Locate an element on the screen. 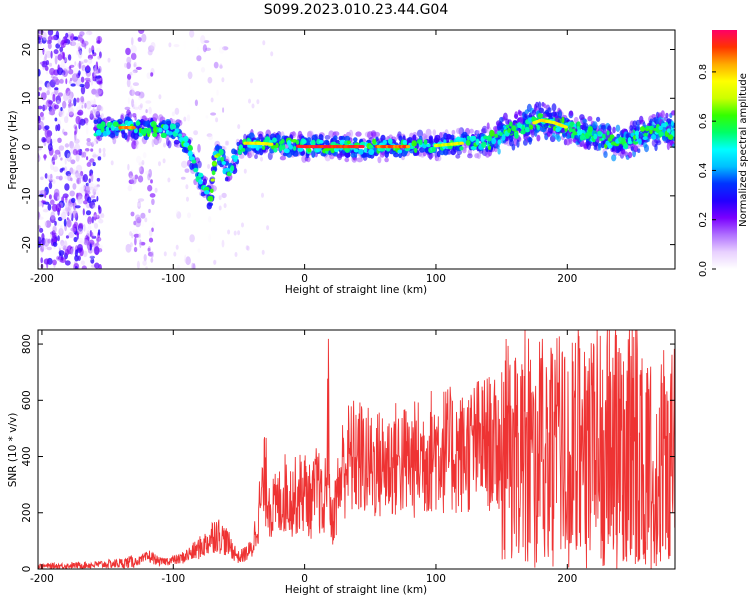 The width and height of the screenshot is (750, 600). snr-y-label: SNR (10 * v/v) is located at coordinates (13, 450).